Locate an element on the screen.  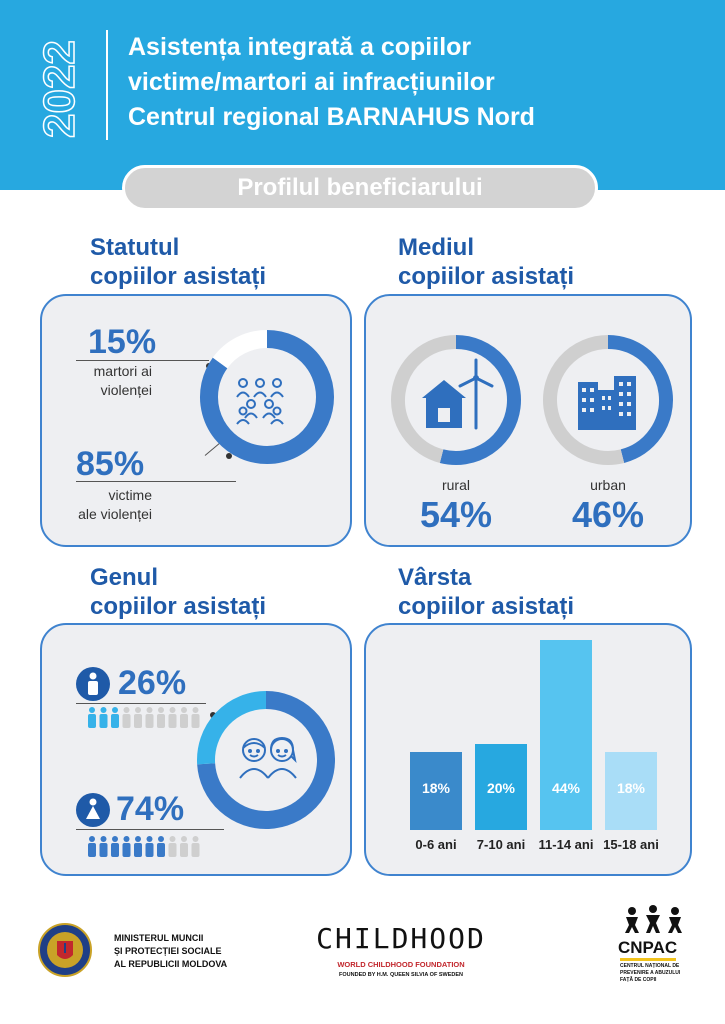
children-faces-icon is located at coordinates (268, 757).